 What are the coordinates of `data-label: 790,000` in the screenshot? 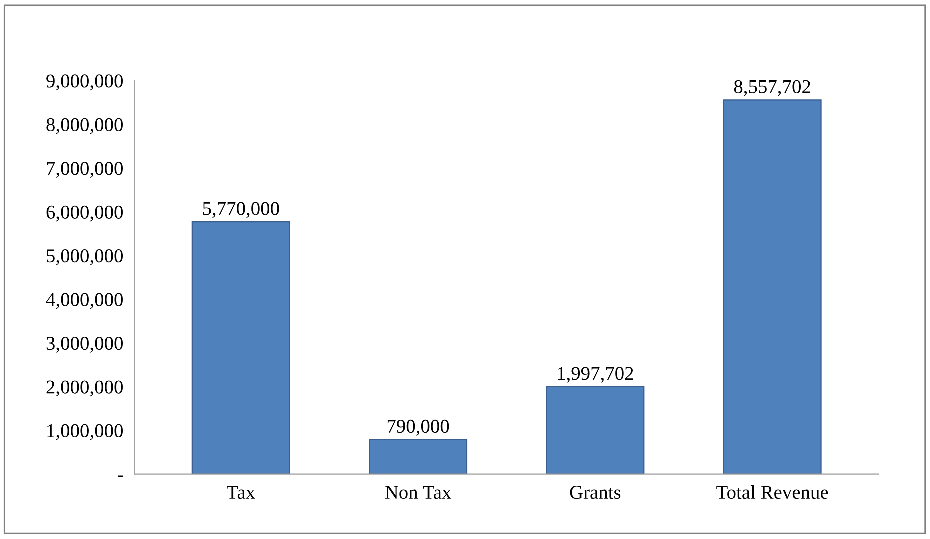 It's located at (419, 428).